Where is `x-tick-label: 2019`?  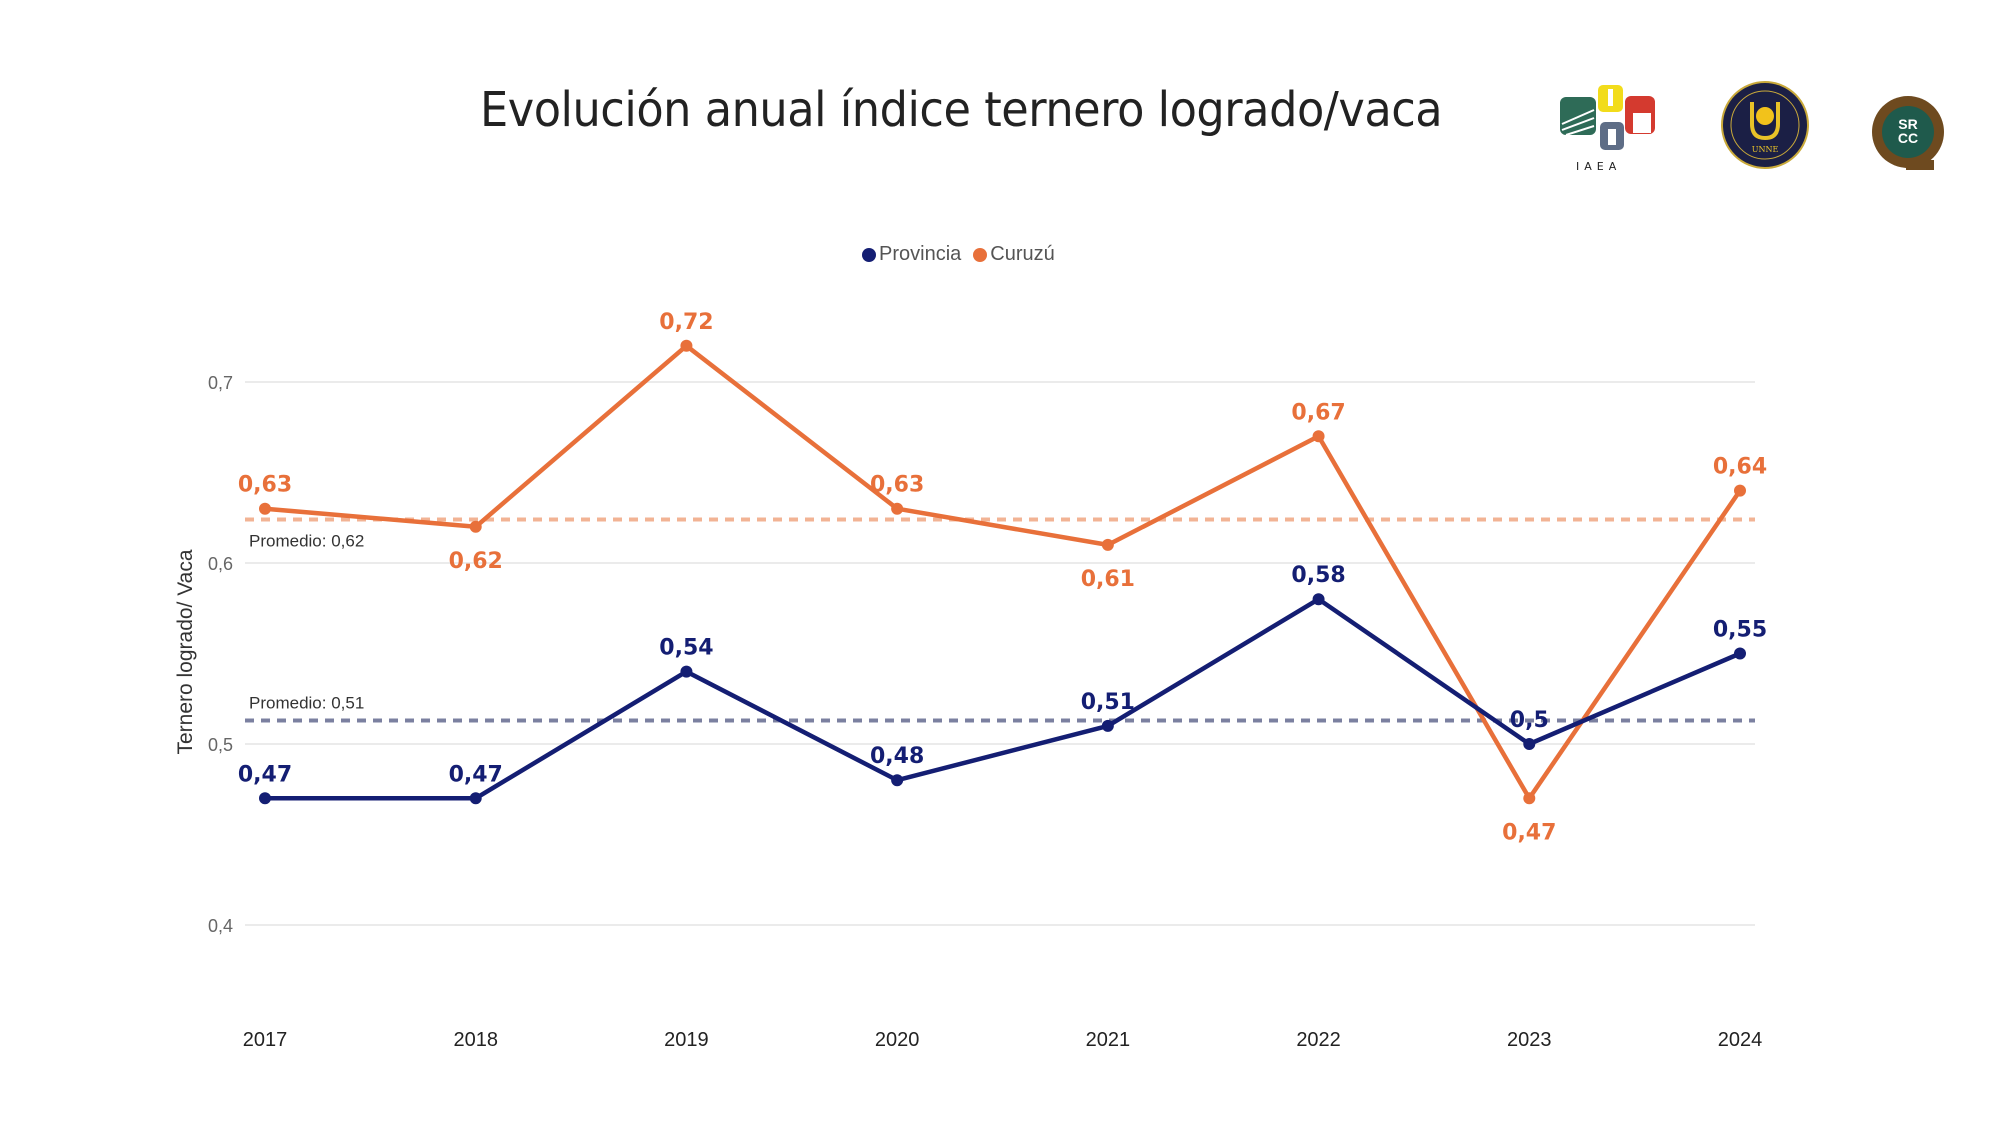 x-tick-label: 2019 is located at coordinates (686, 1040).